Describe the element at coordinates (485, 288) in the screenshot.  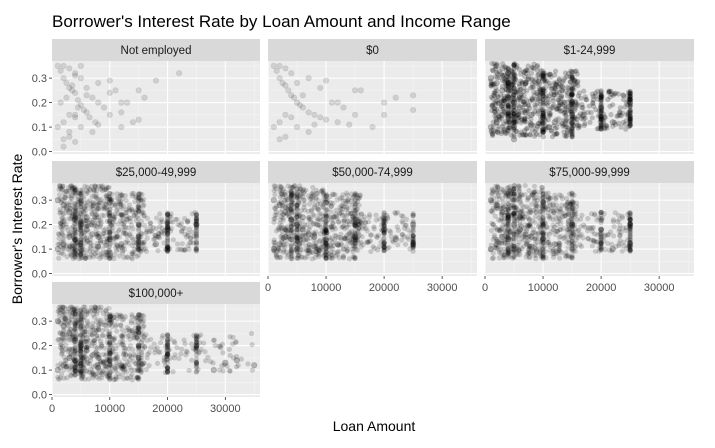
I see `x-tick-label: 0` at that location.